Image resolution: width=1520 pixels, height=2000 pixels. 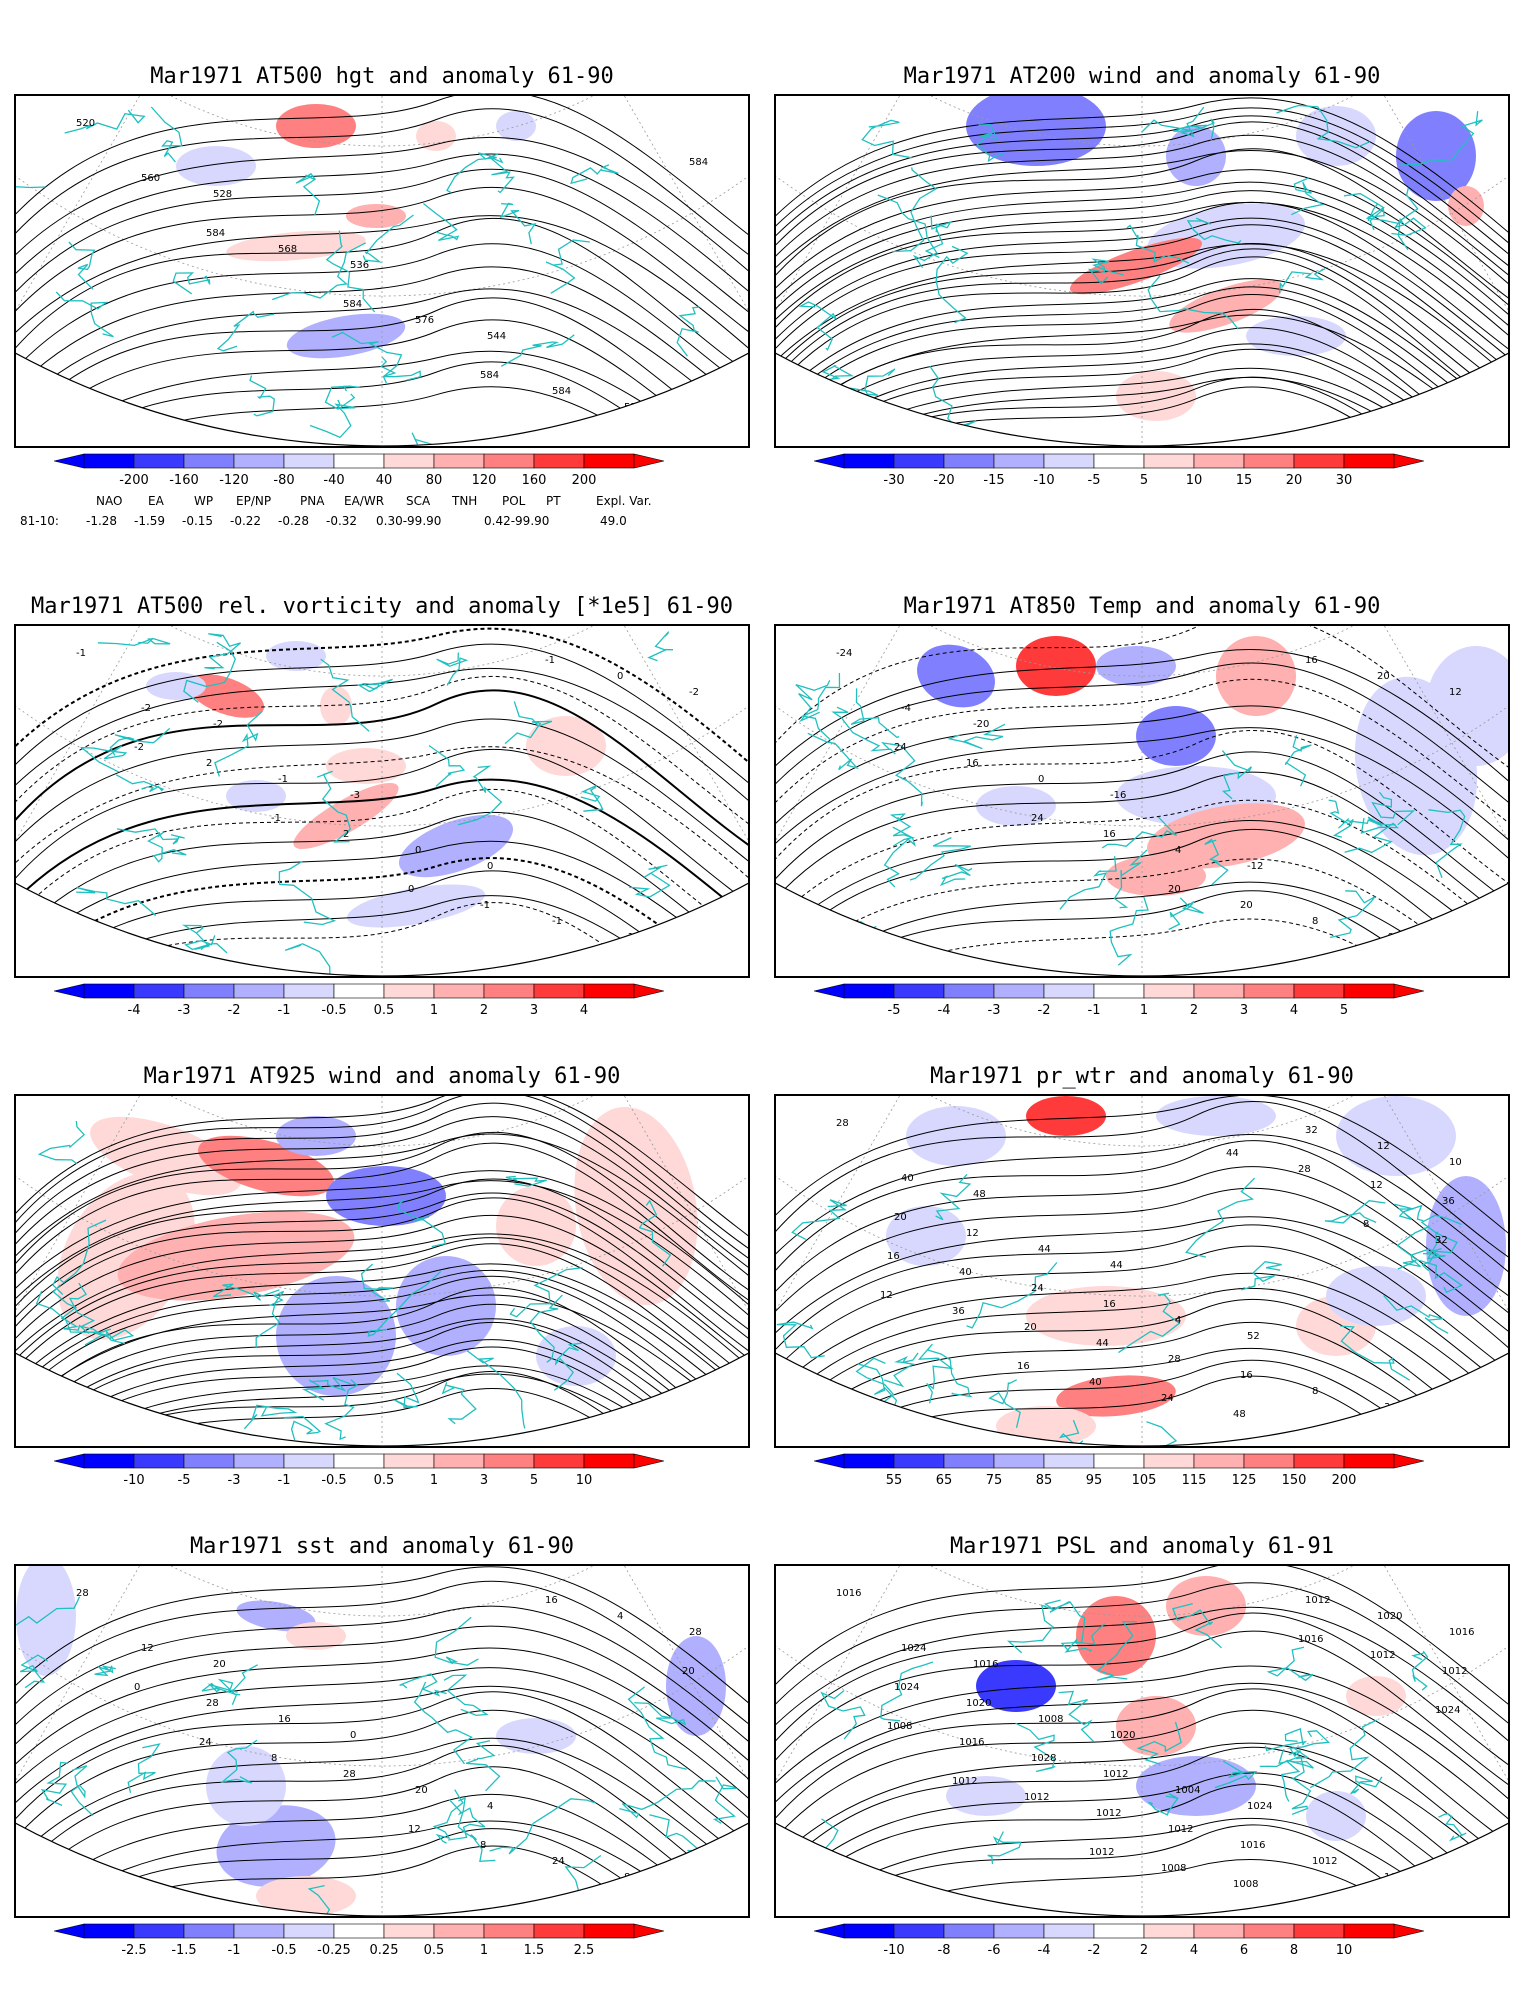 I want to click on contour-label: 1028, so click(x=1396, y=1877).